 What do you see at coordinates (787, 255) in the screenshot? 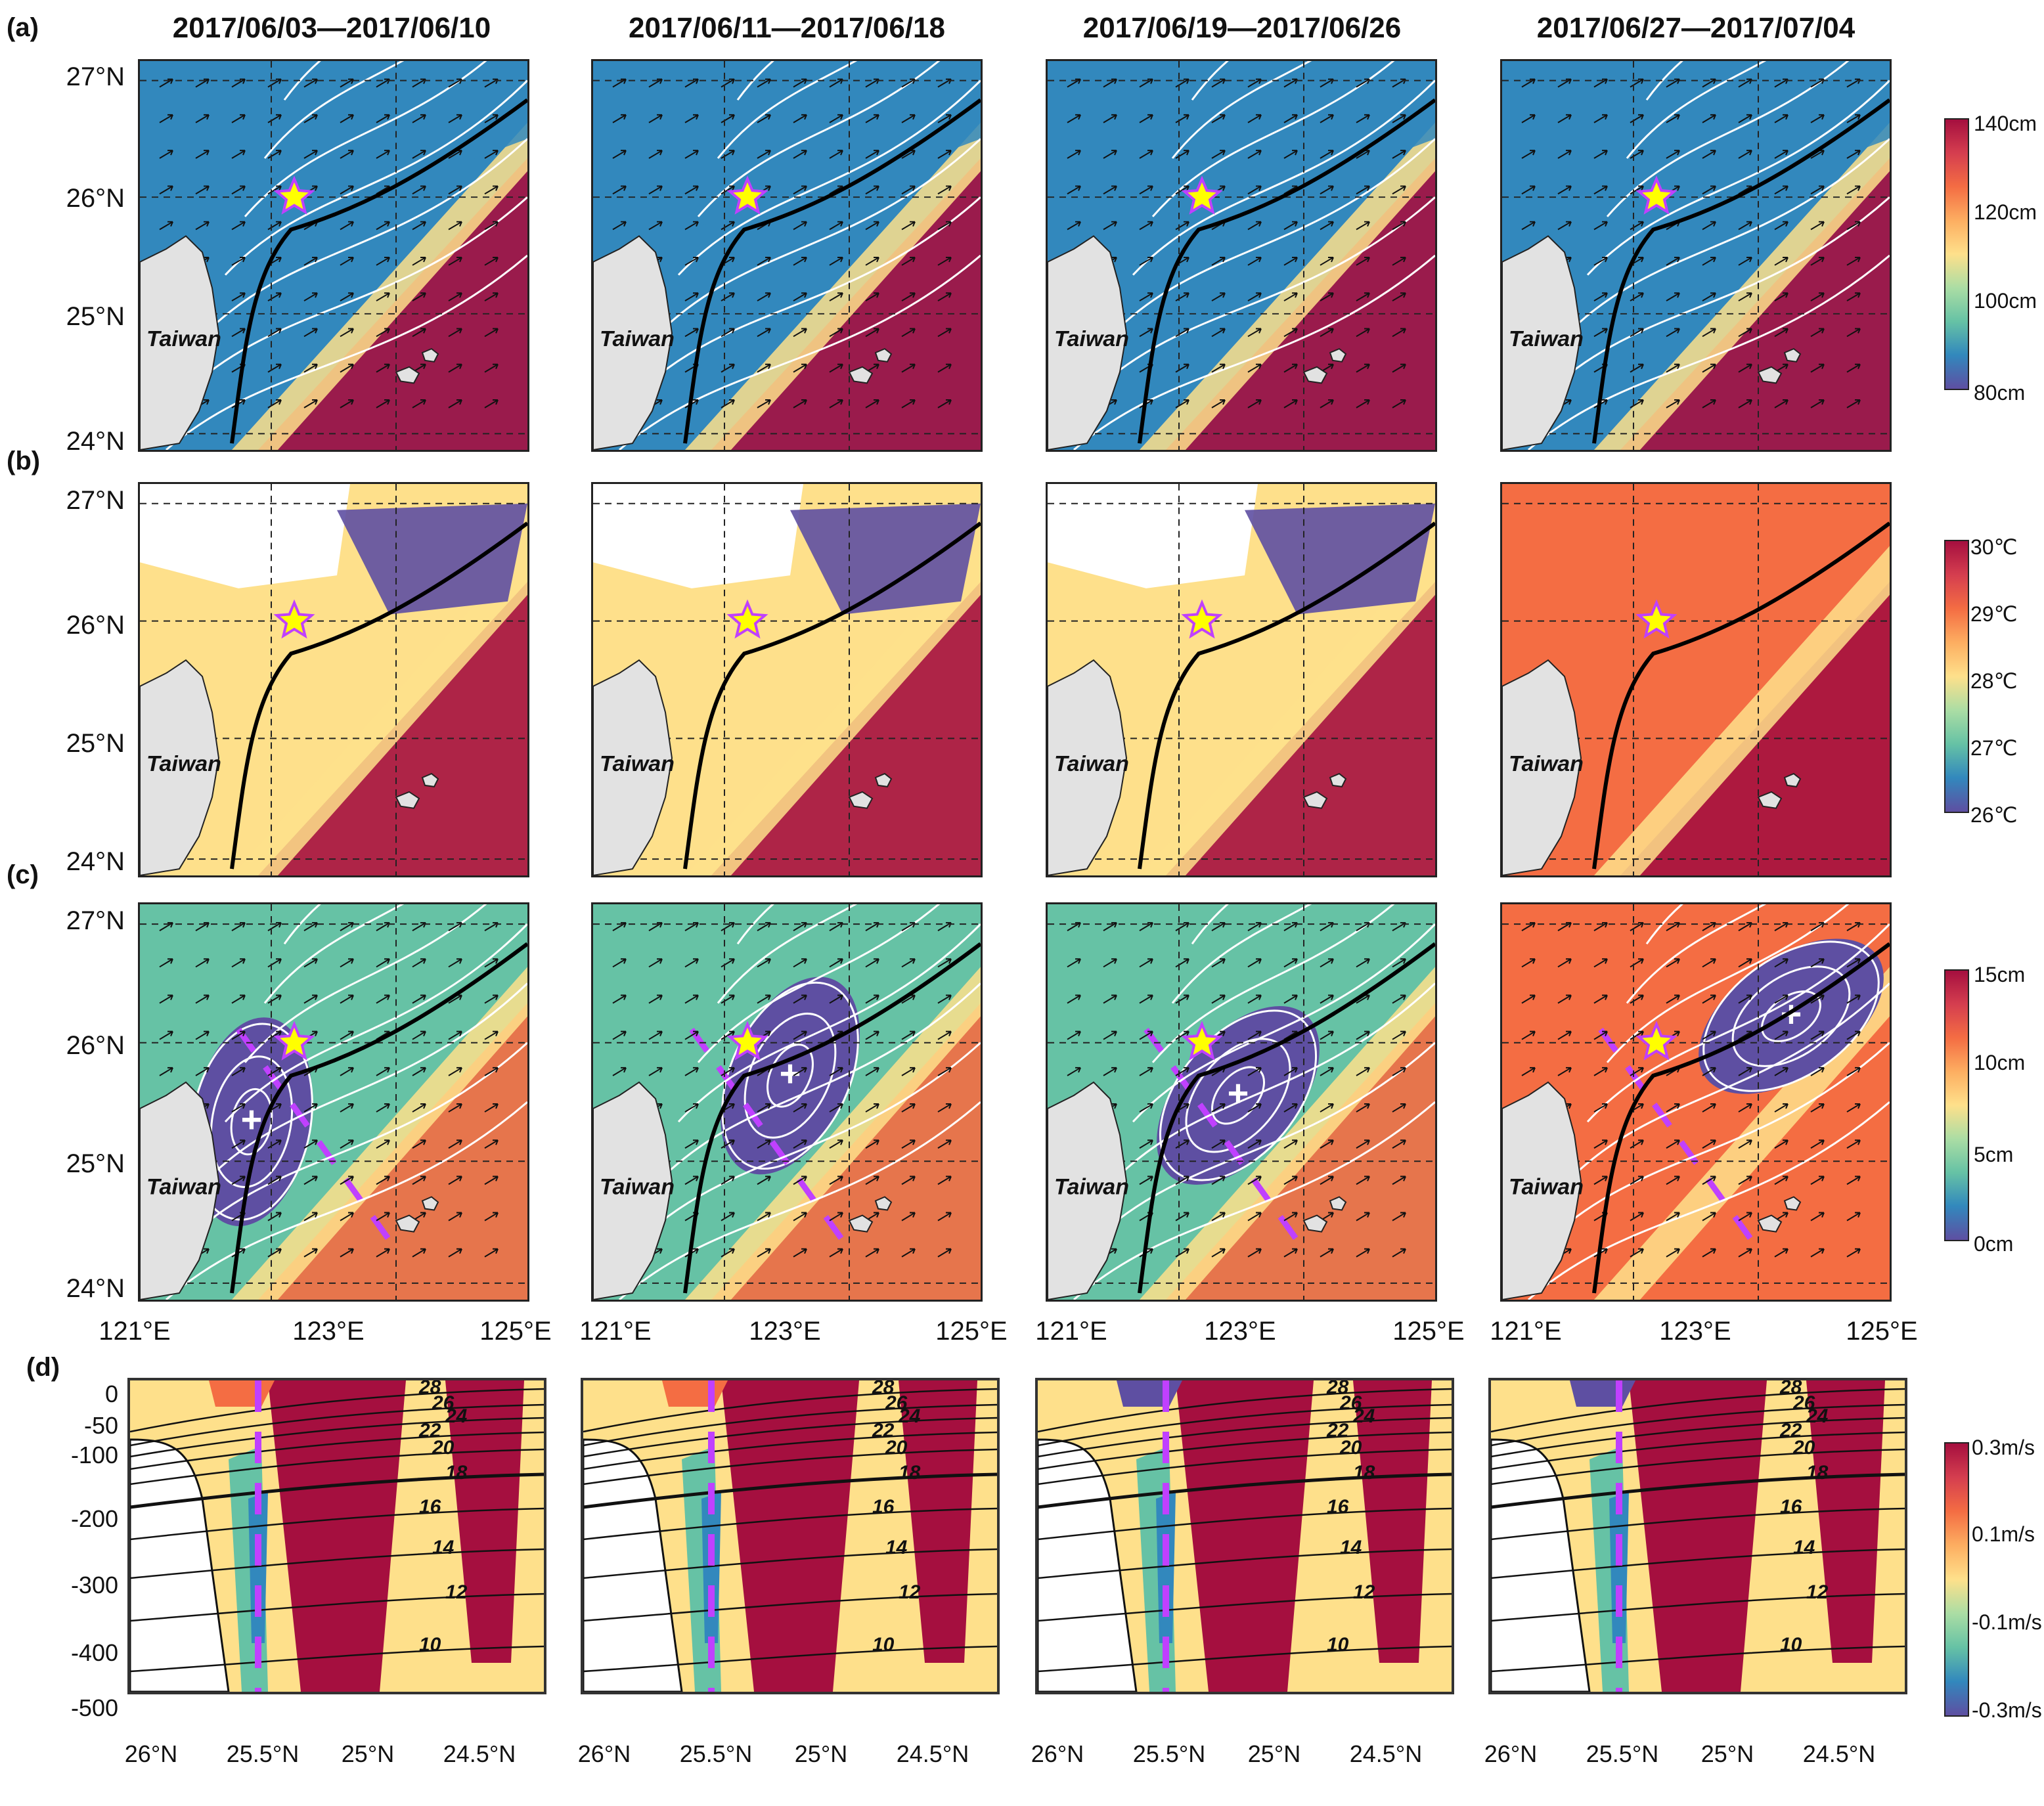
I see `panel-a2: Taiwan` at bounding box center [787, 255].